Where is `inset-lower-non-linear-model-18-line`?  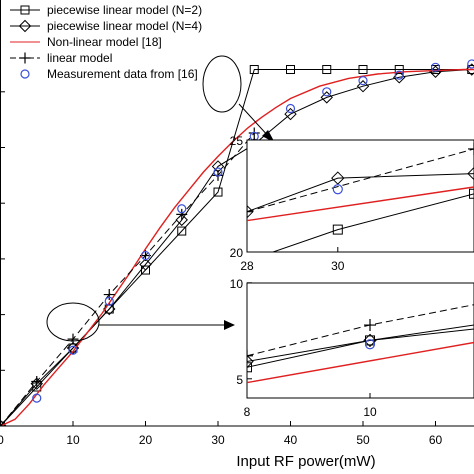 inset-lower-non-linear-model-18-line is located at coordinates (360, 362).